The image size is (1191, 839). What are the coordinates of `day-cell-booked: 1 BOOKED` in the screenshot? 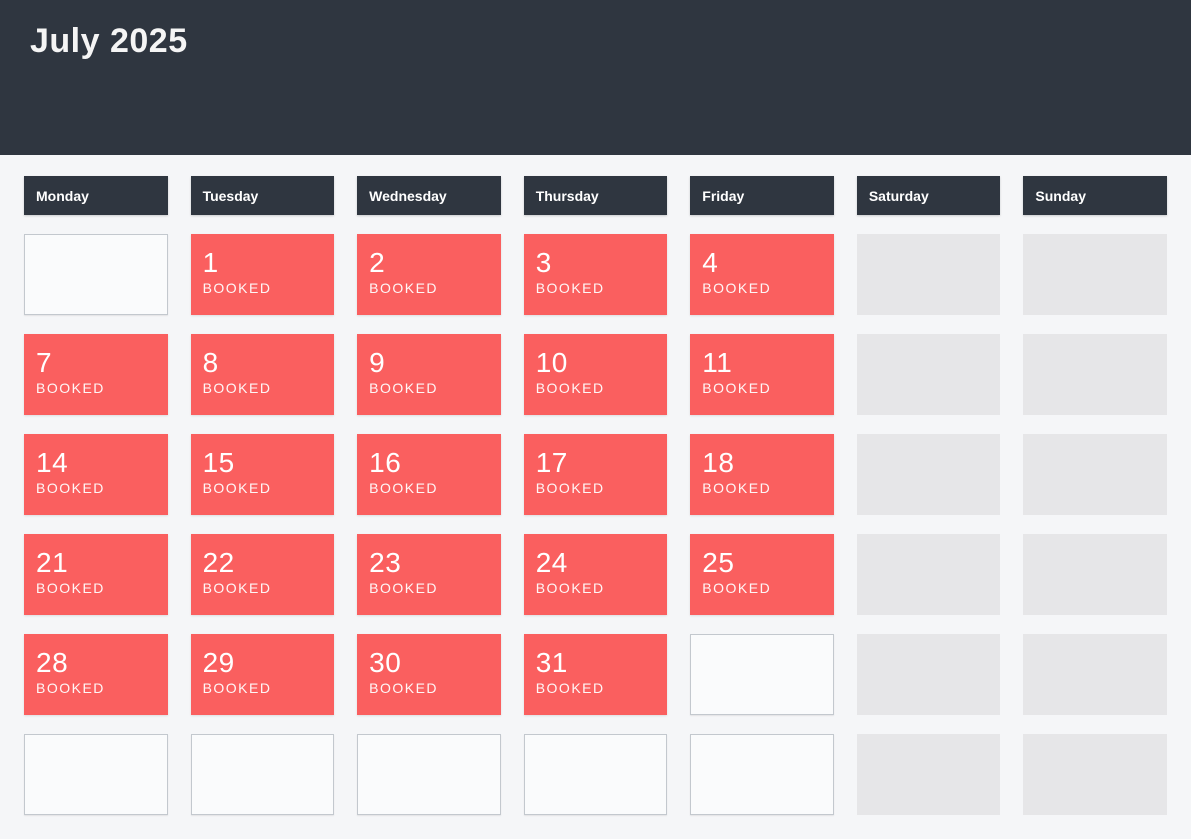 It's located at (262, 274).